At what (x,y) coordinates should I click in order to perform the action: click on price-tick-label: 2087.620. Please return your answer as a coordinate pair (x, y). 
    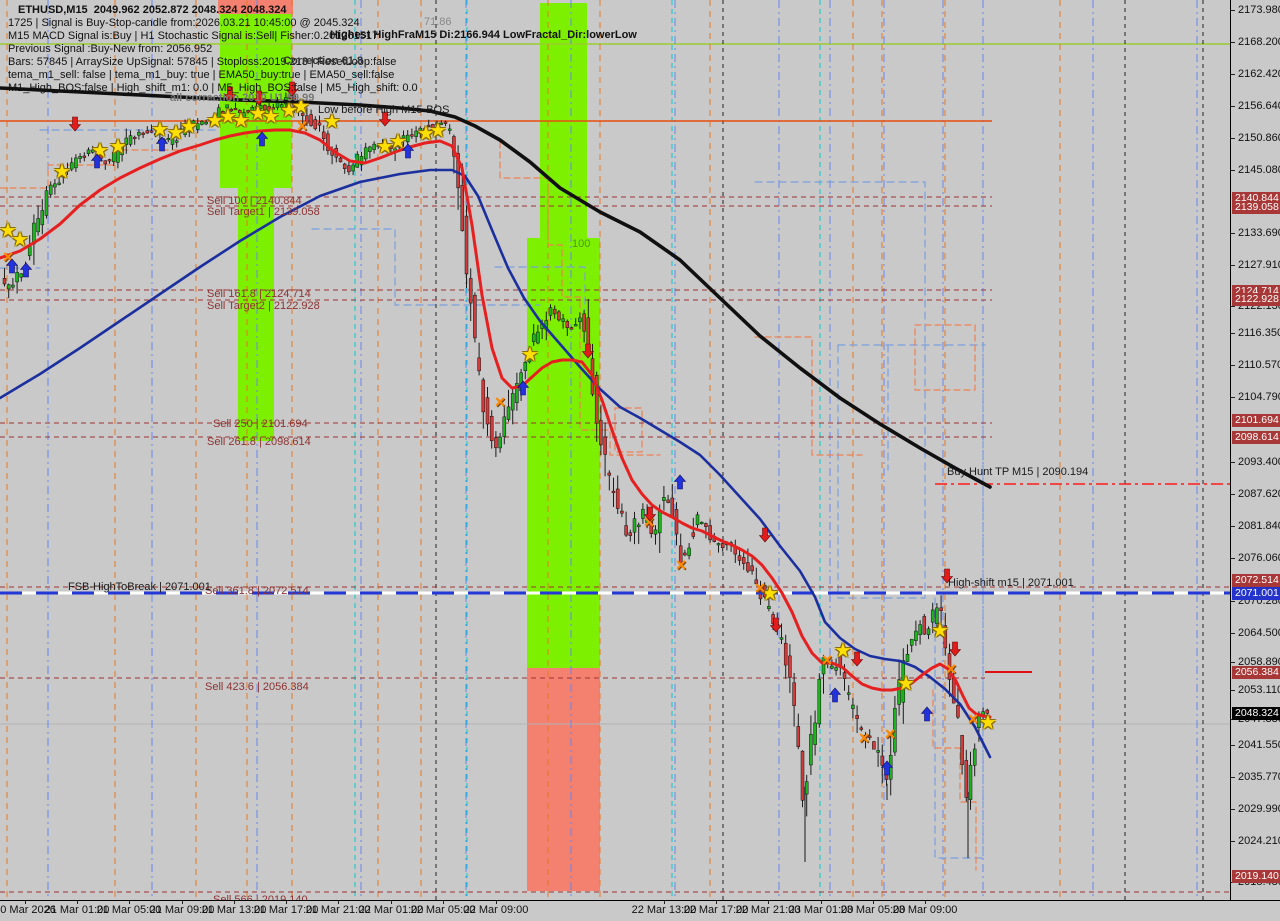
    Looking at the image, I should click on (1259, 494).